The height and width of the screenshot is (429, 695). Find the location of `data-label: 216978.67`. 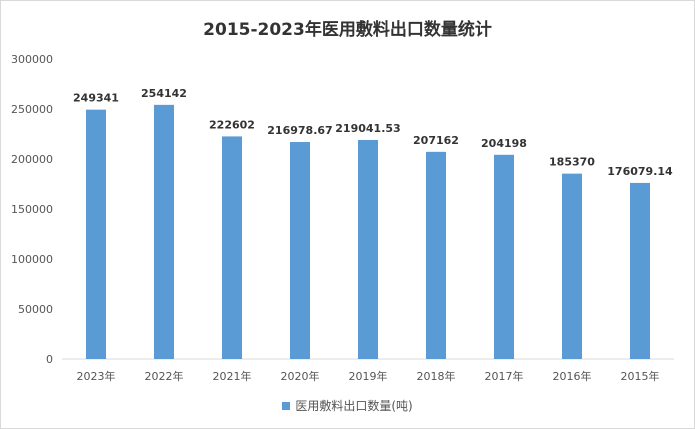

data-label: 216978.67 is located at coordinates (299, 130).